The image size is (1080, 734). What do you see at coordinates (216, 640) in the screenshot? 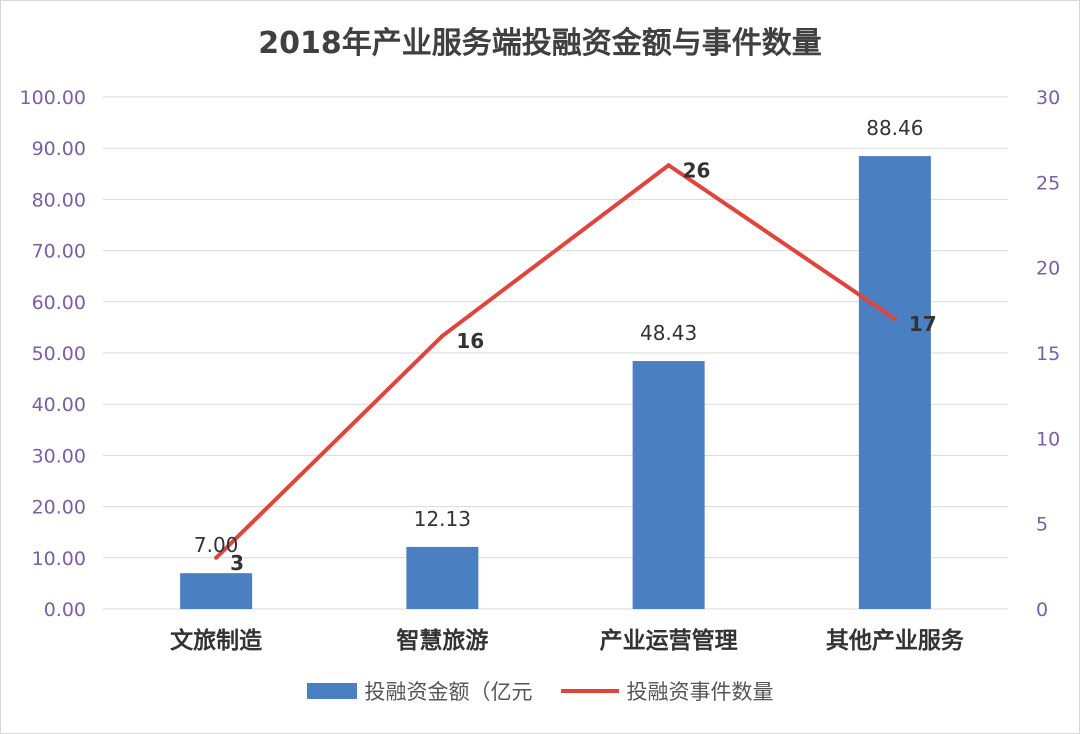
I see `x-category-label: 文旅制造` at bounding box center [216, 640].